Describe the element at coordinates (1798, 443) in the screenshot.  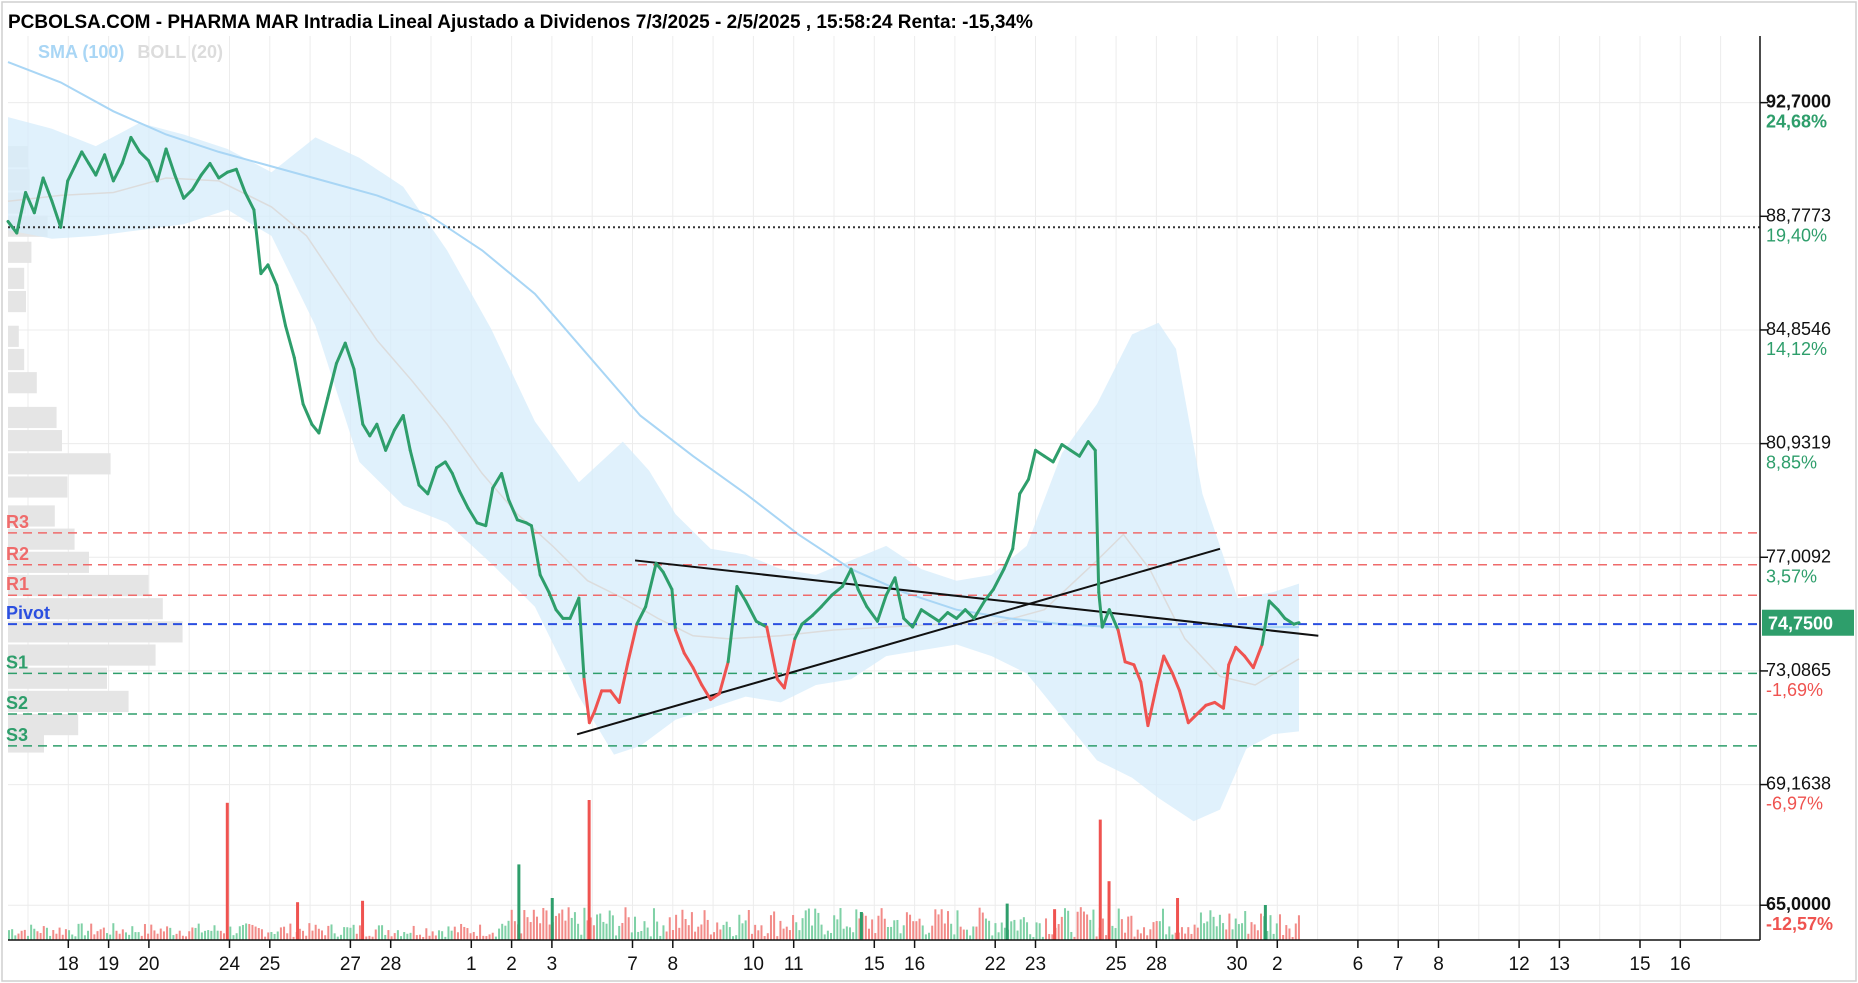
I see `price-tick-label: 80,9319` at that location.